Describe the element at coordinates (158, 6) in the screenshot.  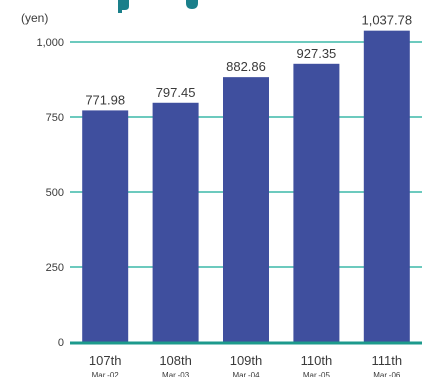
I see `cropped-title-fragment` at that location.